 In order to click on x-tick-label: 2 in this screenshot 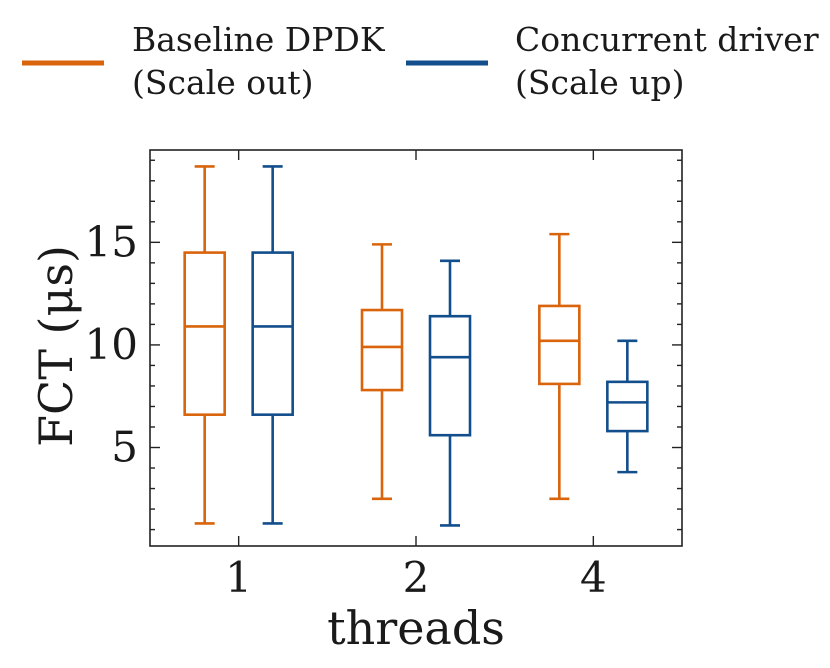, I will do `click(416, 577)`.